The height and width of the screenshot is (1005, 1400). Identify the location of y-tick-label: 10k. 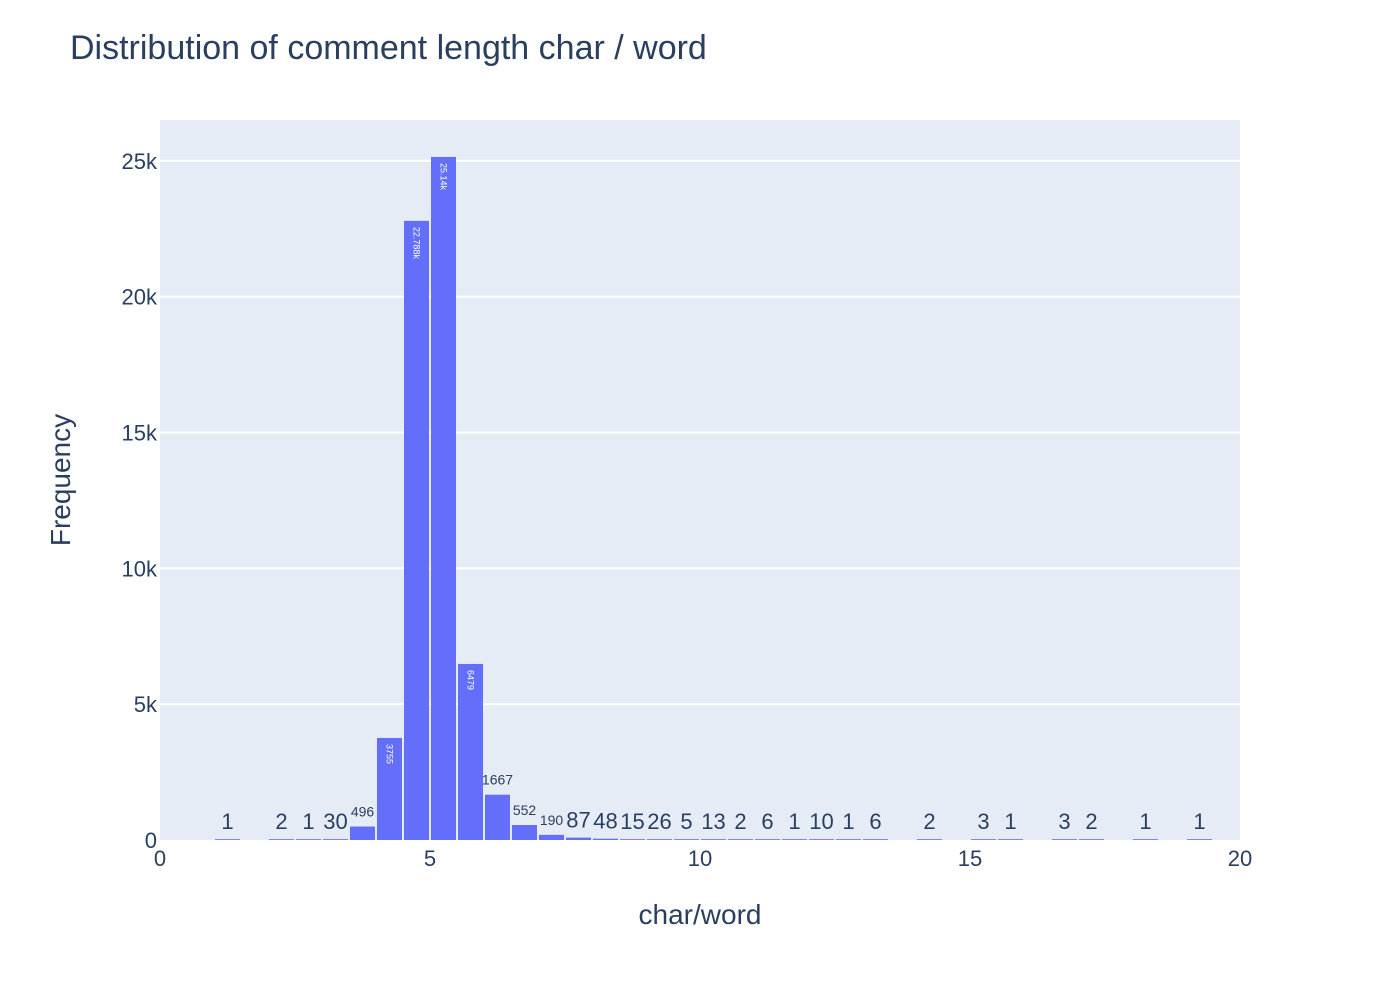
(140, 568).